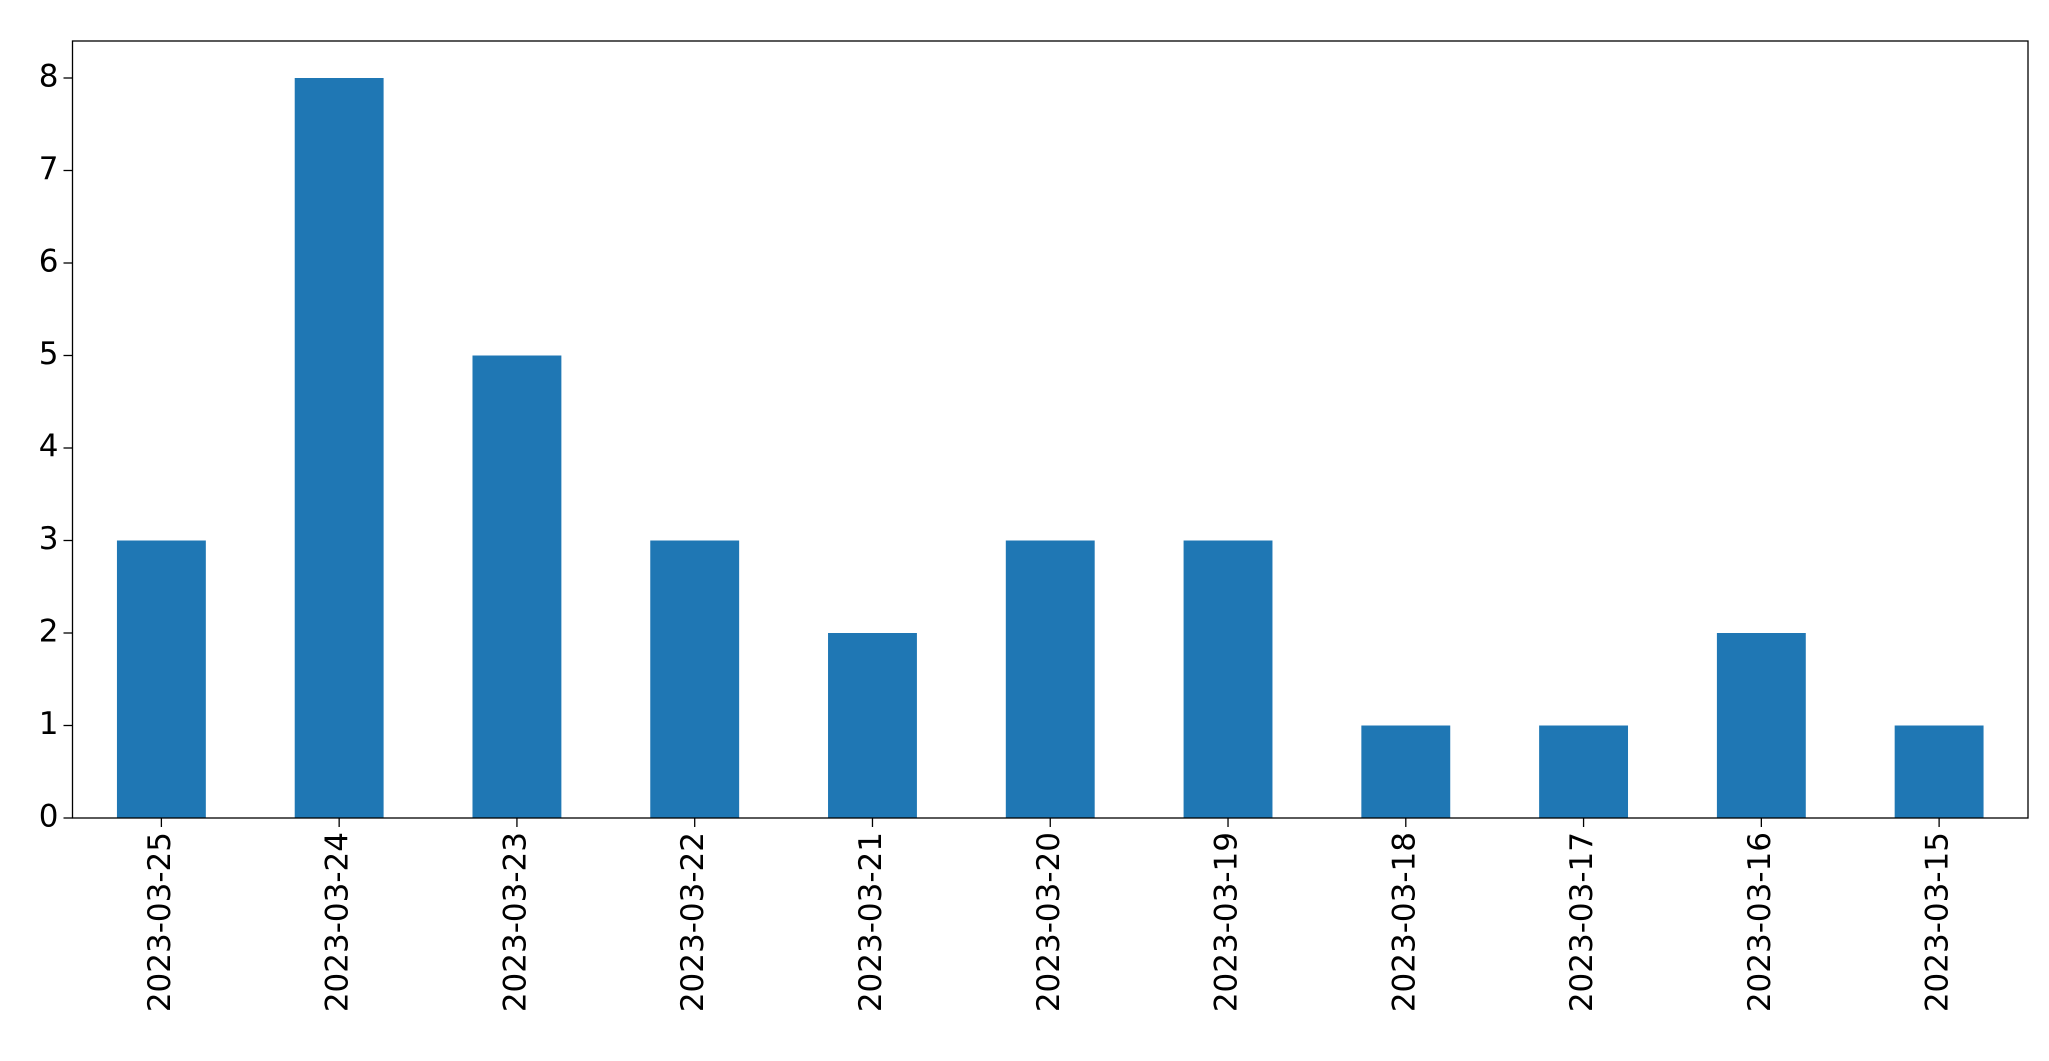 This screenshot has width=2049, height=1061. Describe the element at coordinates (1760, 922) in the screenshot. I see `x-tick-label: 2023-03-16` at that location.